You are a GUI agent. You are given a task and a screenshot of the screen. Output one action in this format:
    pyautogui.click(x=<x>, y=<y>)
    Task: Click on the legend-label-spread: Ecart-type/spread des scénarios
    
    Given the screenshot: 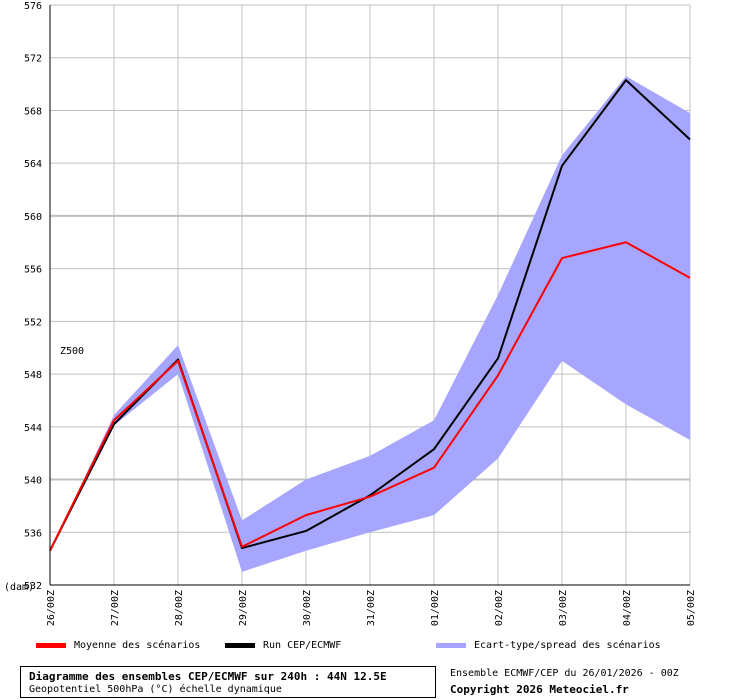 What is the action you would take?
    pyautogui.click(x=567, y=645)
    